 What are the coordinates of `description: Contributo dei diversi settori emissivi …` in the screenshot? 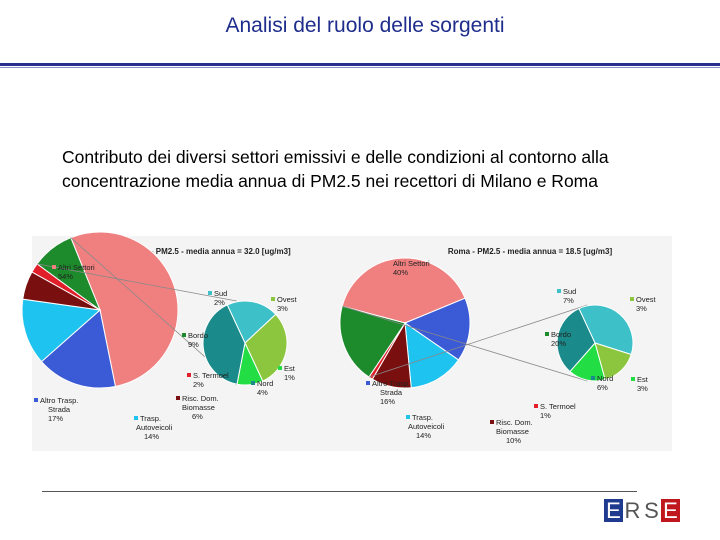 It's located at (382, 169).